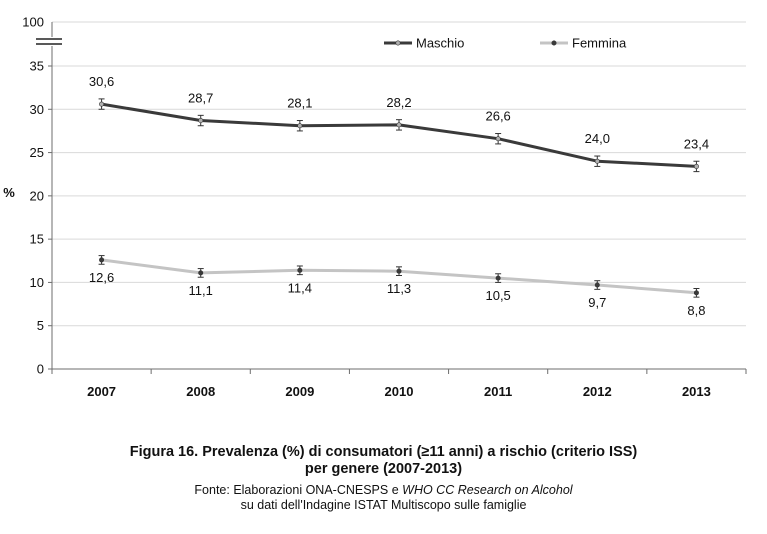 This screenshot has width=767, height=534. What do you see at coordinates (440, 43) in the screenshot?
I see `legend-label: Maschio` at bounding box center [440, 43].